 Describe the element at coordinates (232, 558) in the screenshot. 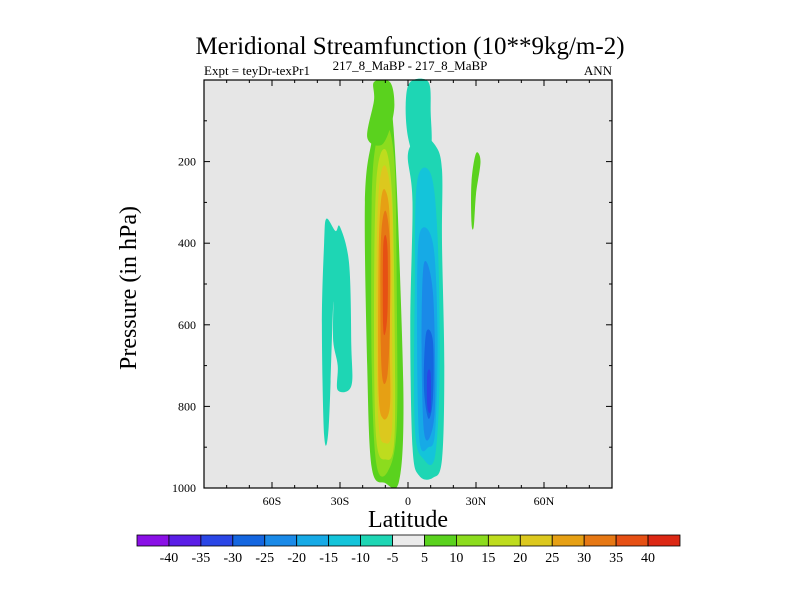

I see `colorbar-label: -30` at that location.